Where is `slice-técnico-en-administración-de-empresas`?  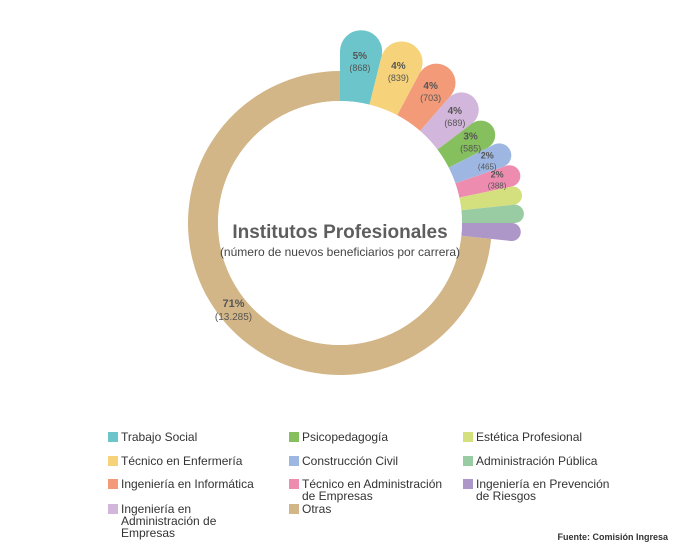 slice-técnico-en-administración-de-empresas is located at coordinates (484, 181).